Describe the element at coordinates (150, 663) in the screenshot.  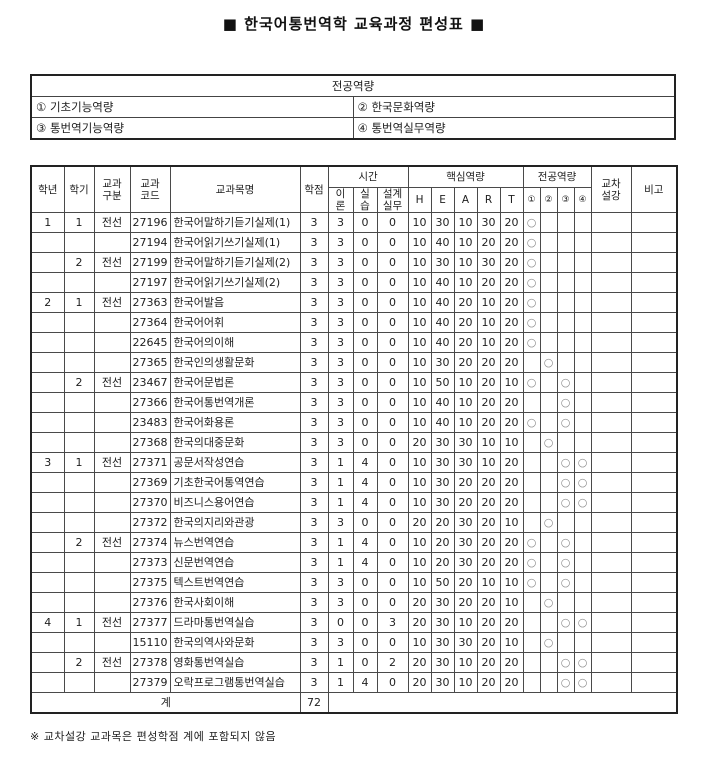
I see `cell-code: 27378` at that location.